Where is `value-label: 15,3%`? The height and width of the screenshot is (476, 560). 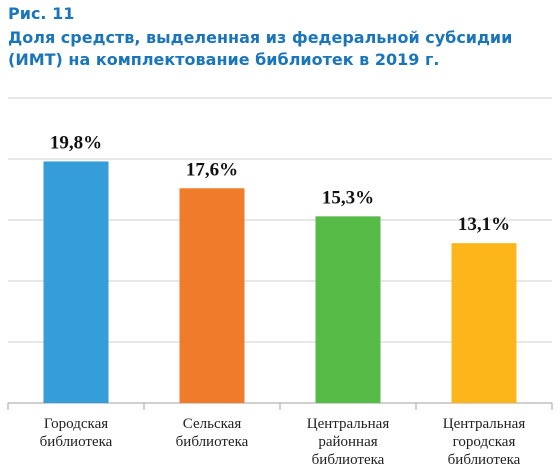
value-label: 15,3% is located at coordinates (348, 197).